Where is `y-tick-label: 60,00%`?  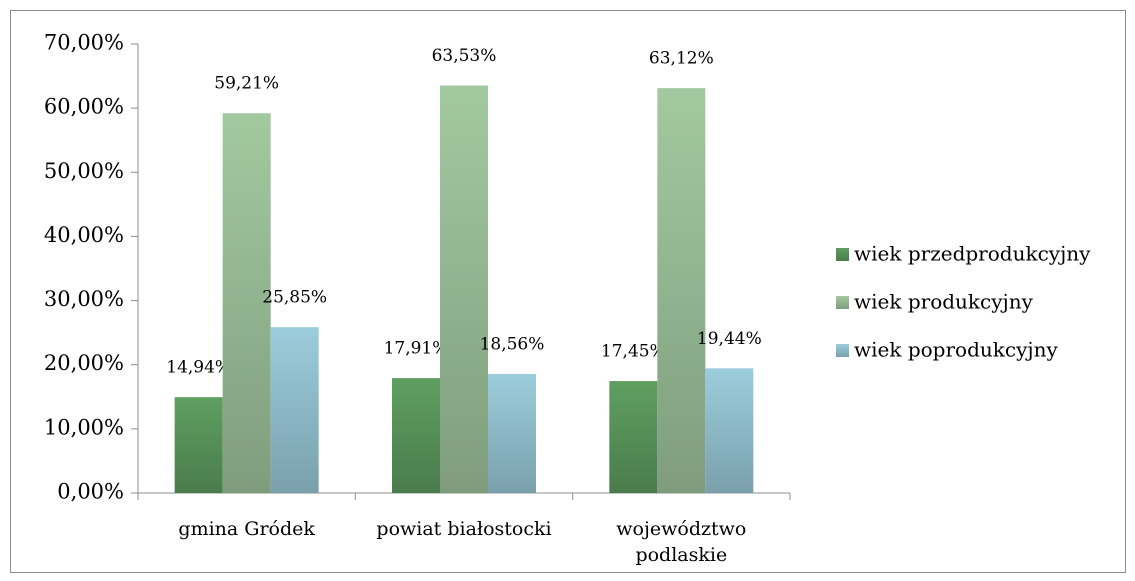 y-tick-label: 60,00% is located at coordinates (84, 107).